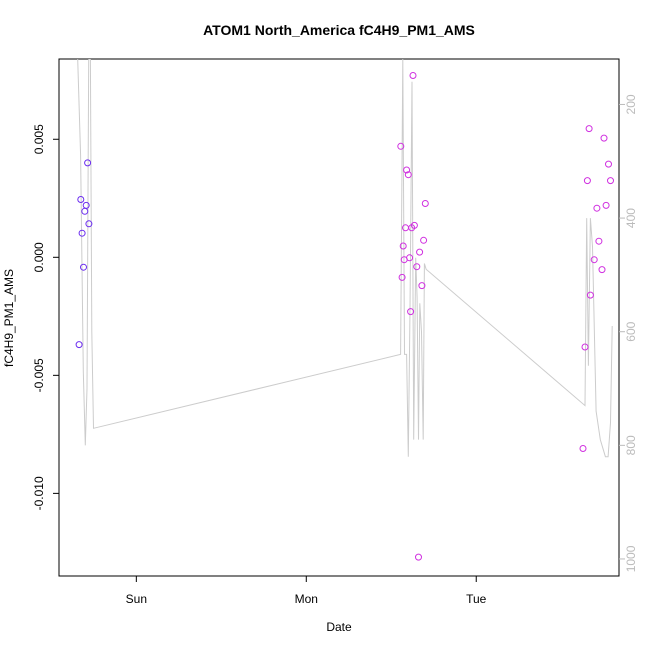 The image size is (650, 650). I want to click on y-tick-label: -0.010, so click(39, 493).